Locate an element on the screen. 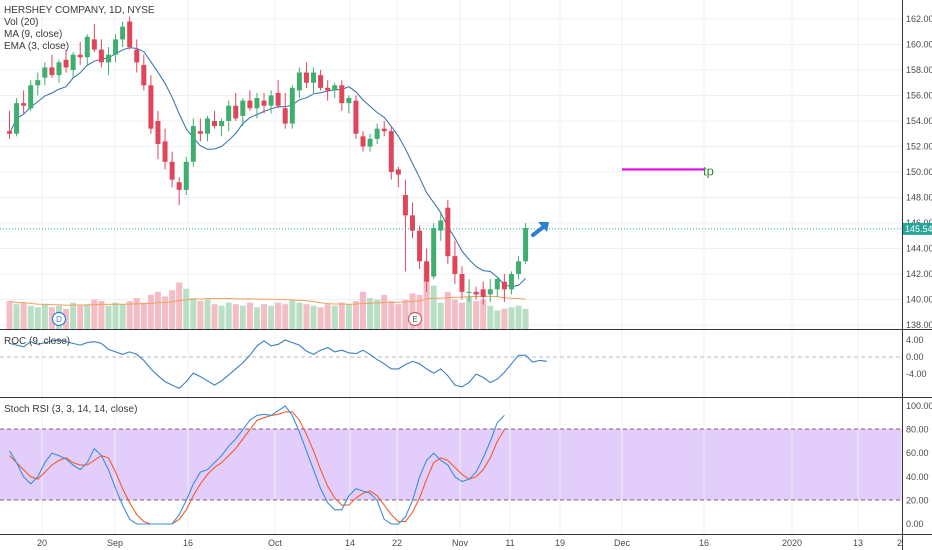  time-tick-label: 19 is located at coordinates (560, 543).